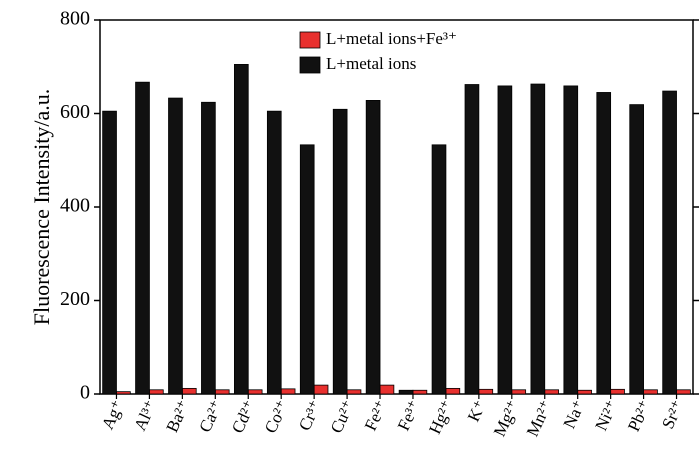  I want to click on x-tick-label: Cu²⁺, so click(343, 416).